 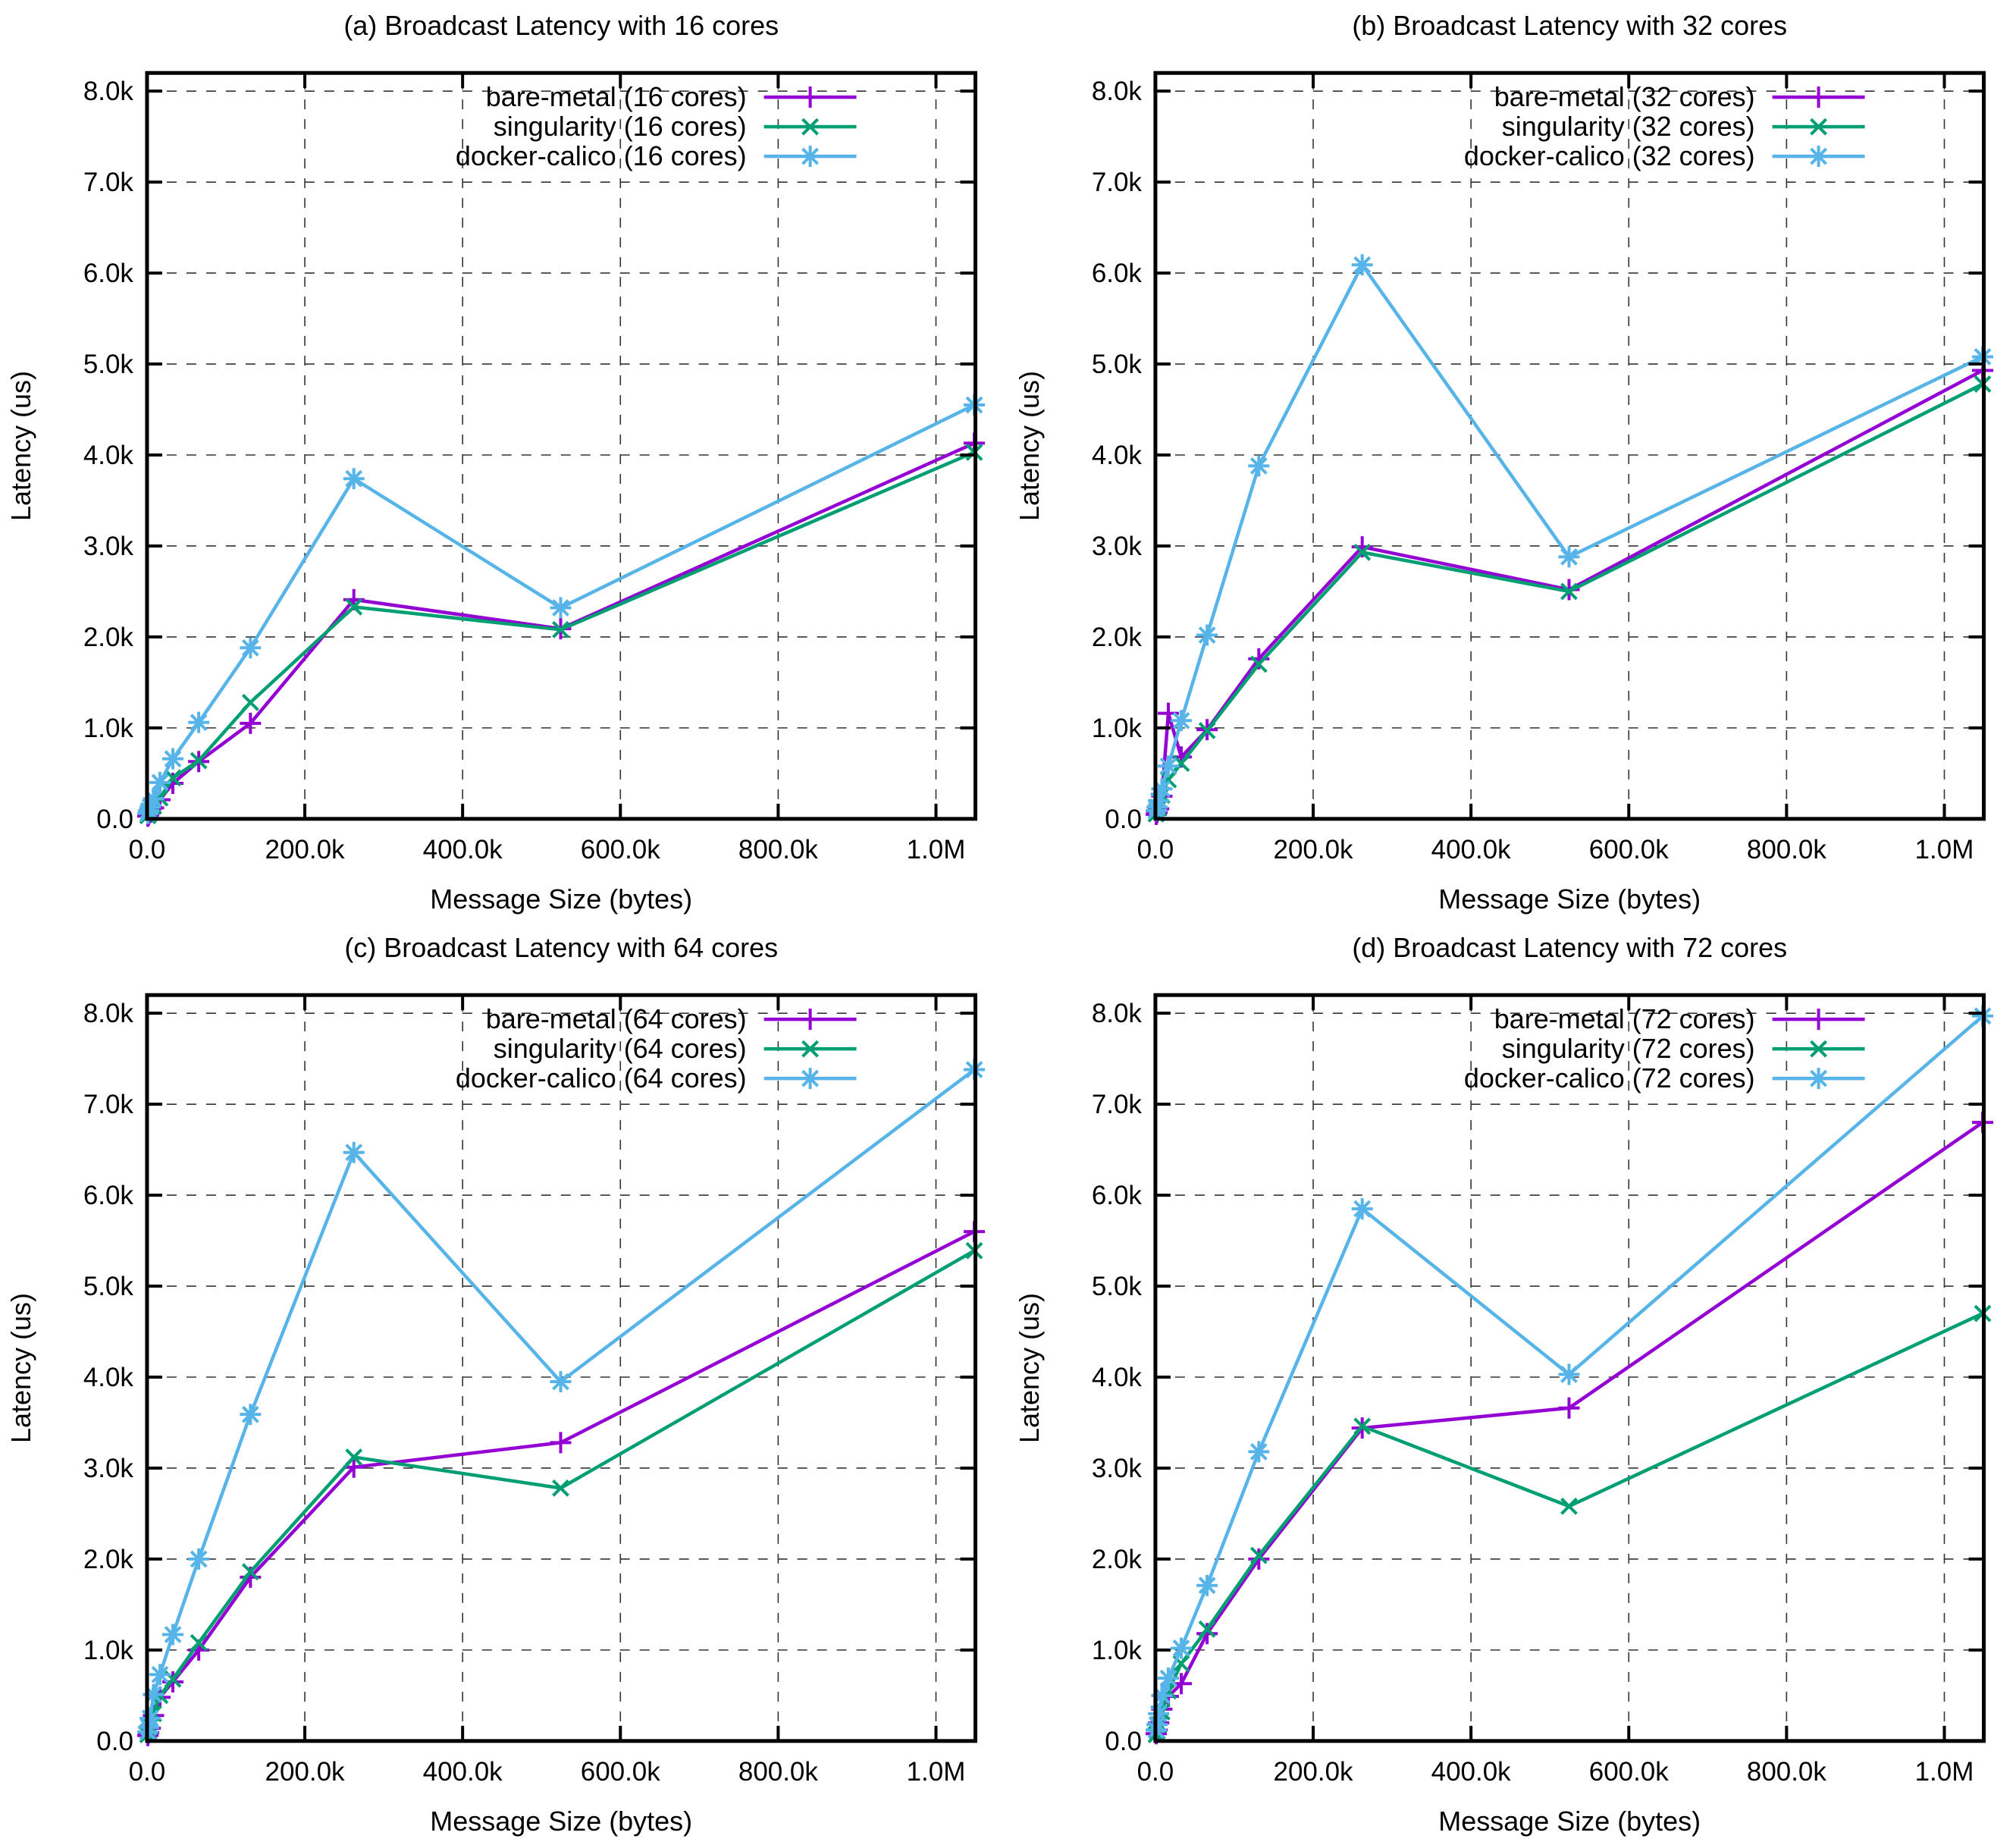 What do you see at coordinates (1624, 1018) in the screenshot?
I see `legend-label: bare-metal (72 cores)` at bounding box center [1624, 1018].